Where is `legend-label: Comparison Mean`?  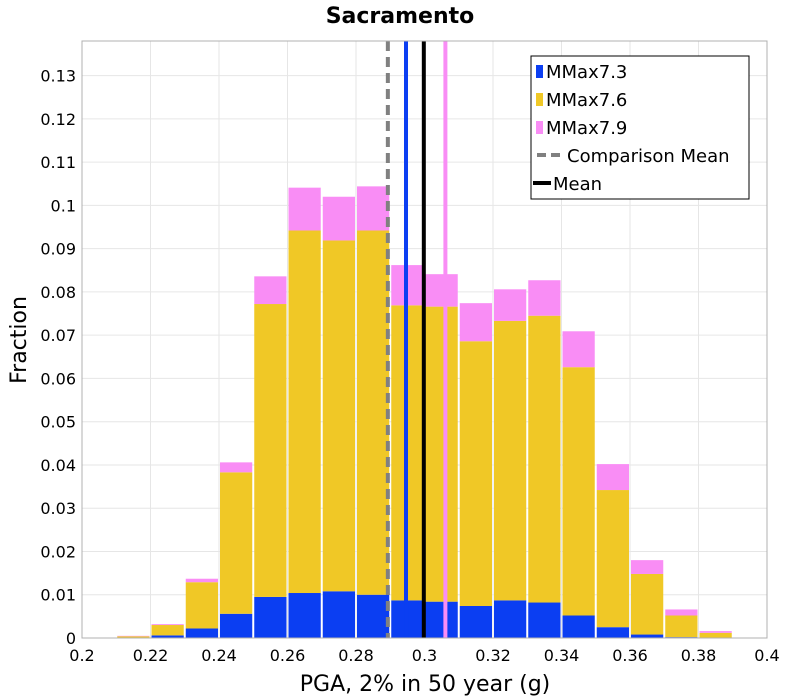
legend-label: Comparison Mean is located at coordinates (648, 156).